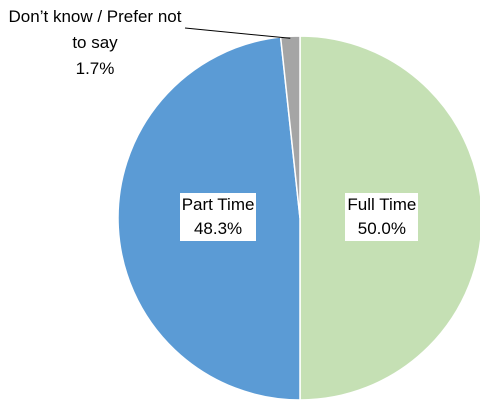 This screenshot has width=480, height=400. Describe the element at coordinates (218, 204) in the screenshot. I see `category-label: Part Time` at that location.